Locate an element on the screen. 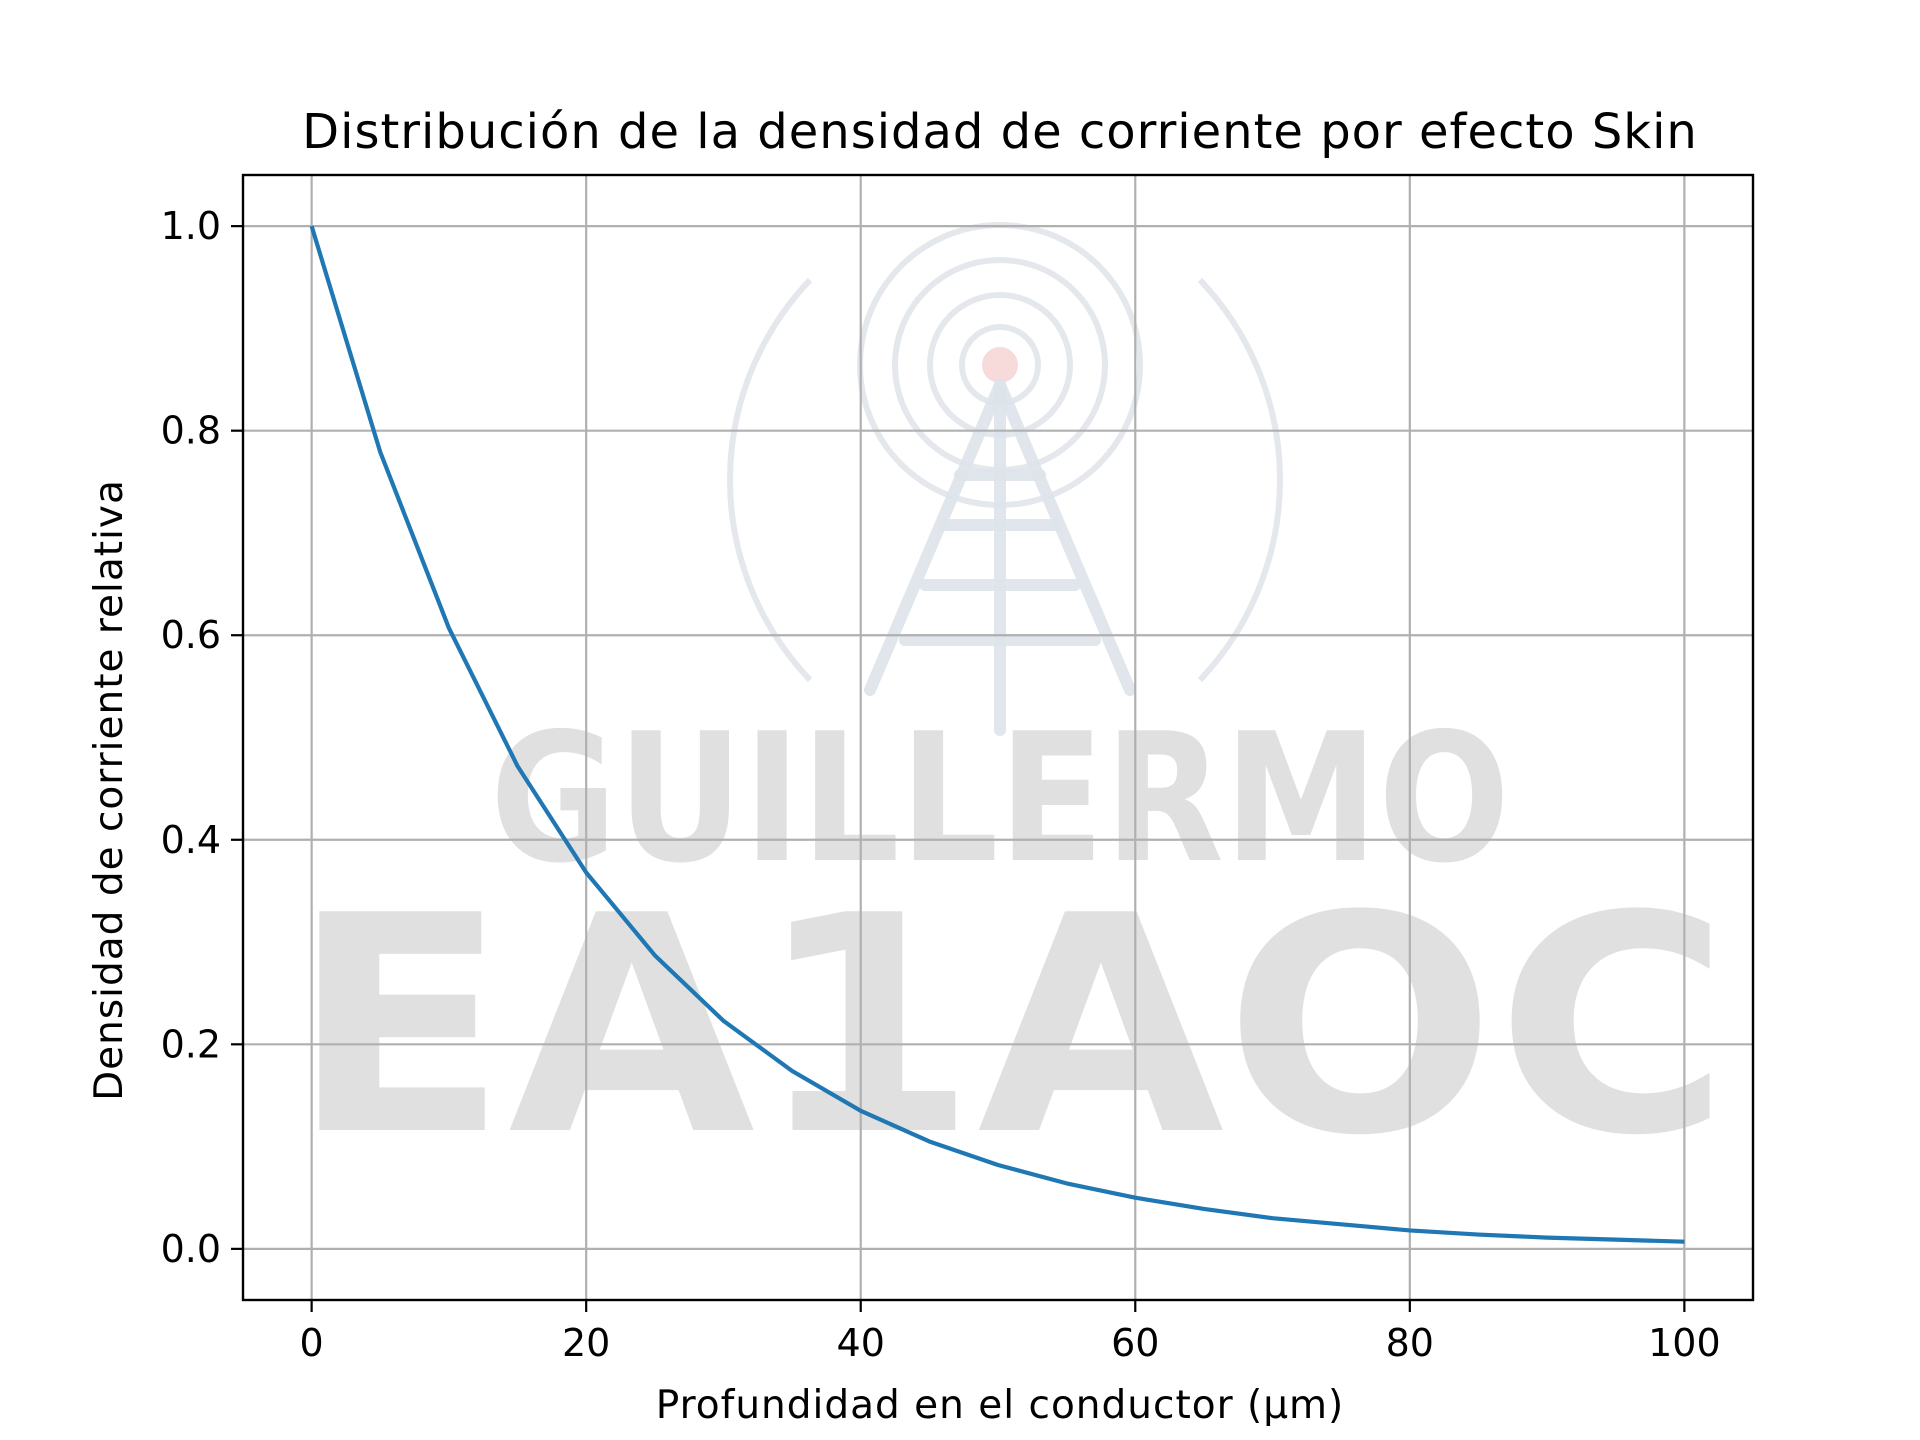 The height and width of the screenshot is (1440, 1920). watermark-line1: GUILLERMO is located at coordinates (1000, 798).